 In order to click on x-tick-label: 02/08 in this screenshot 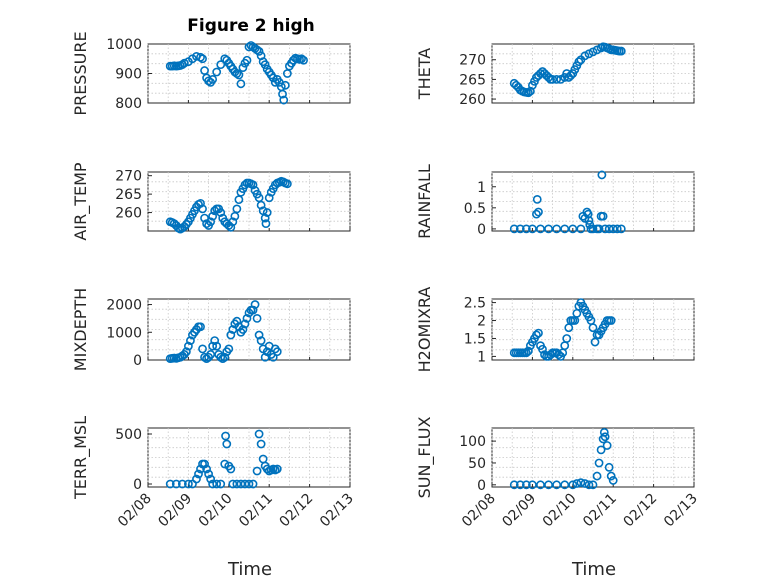, I will do `click(479, 511)`.